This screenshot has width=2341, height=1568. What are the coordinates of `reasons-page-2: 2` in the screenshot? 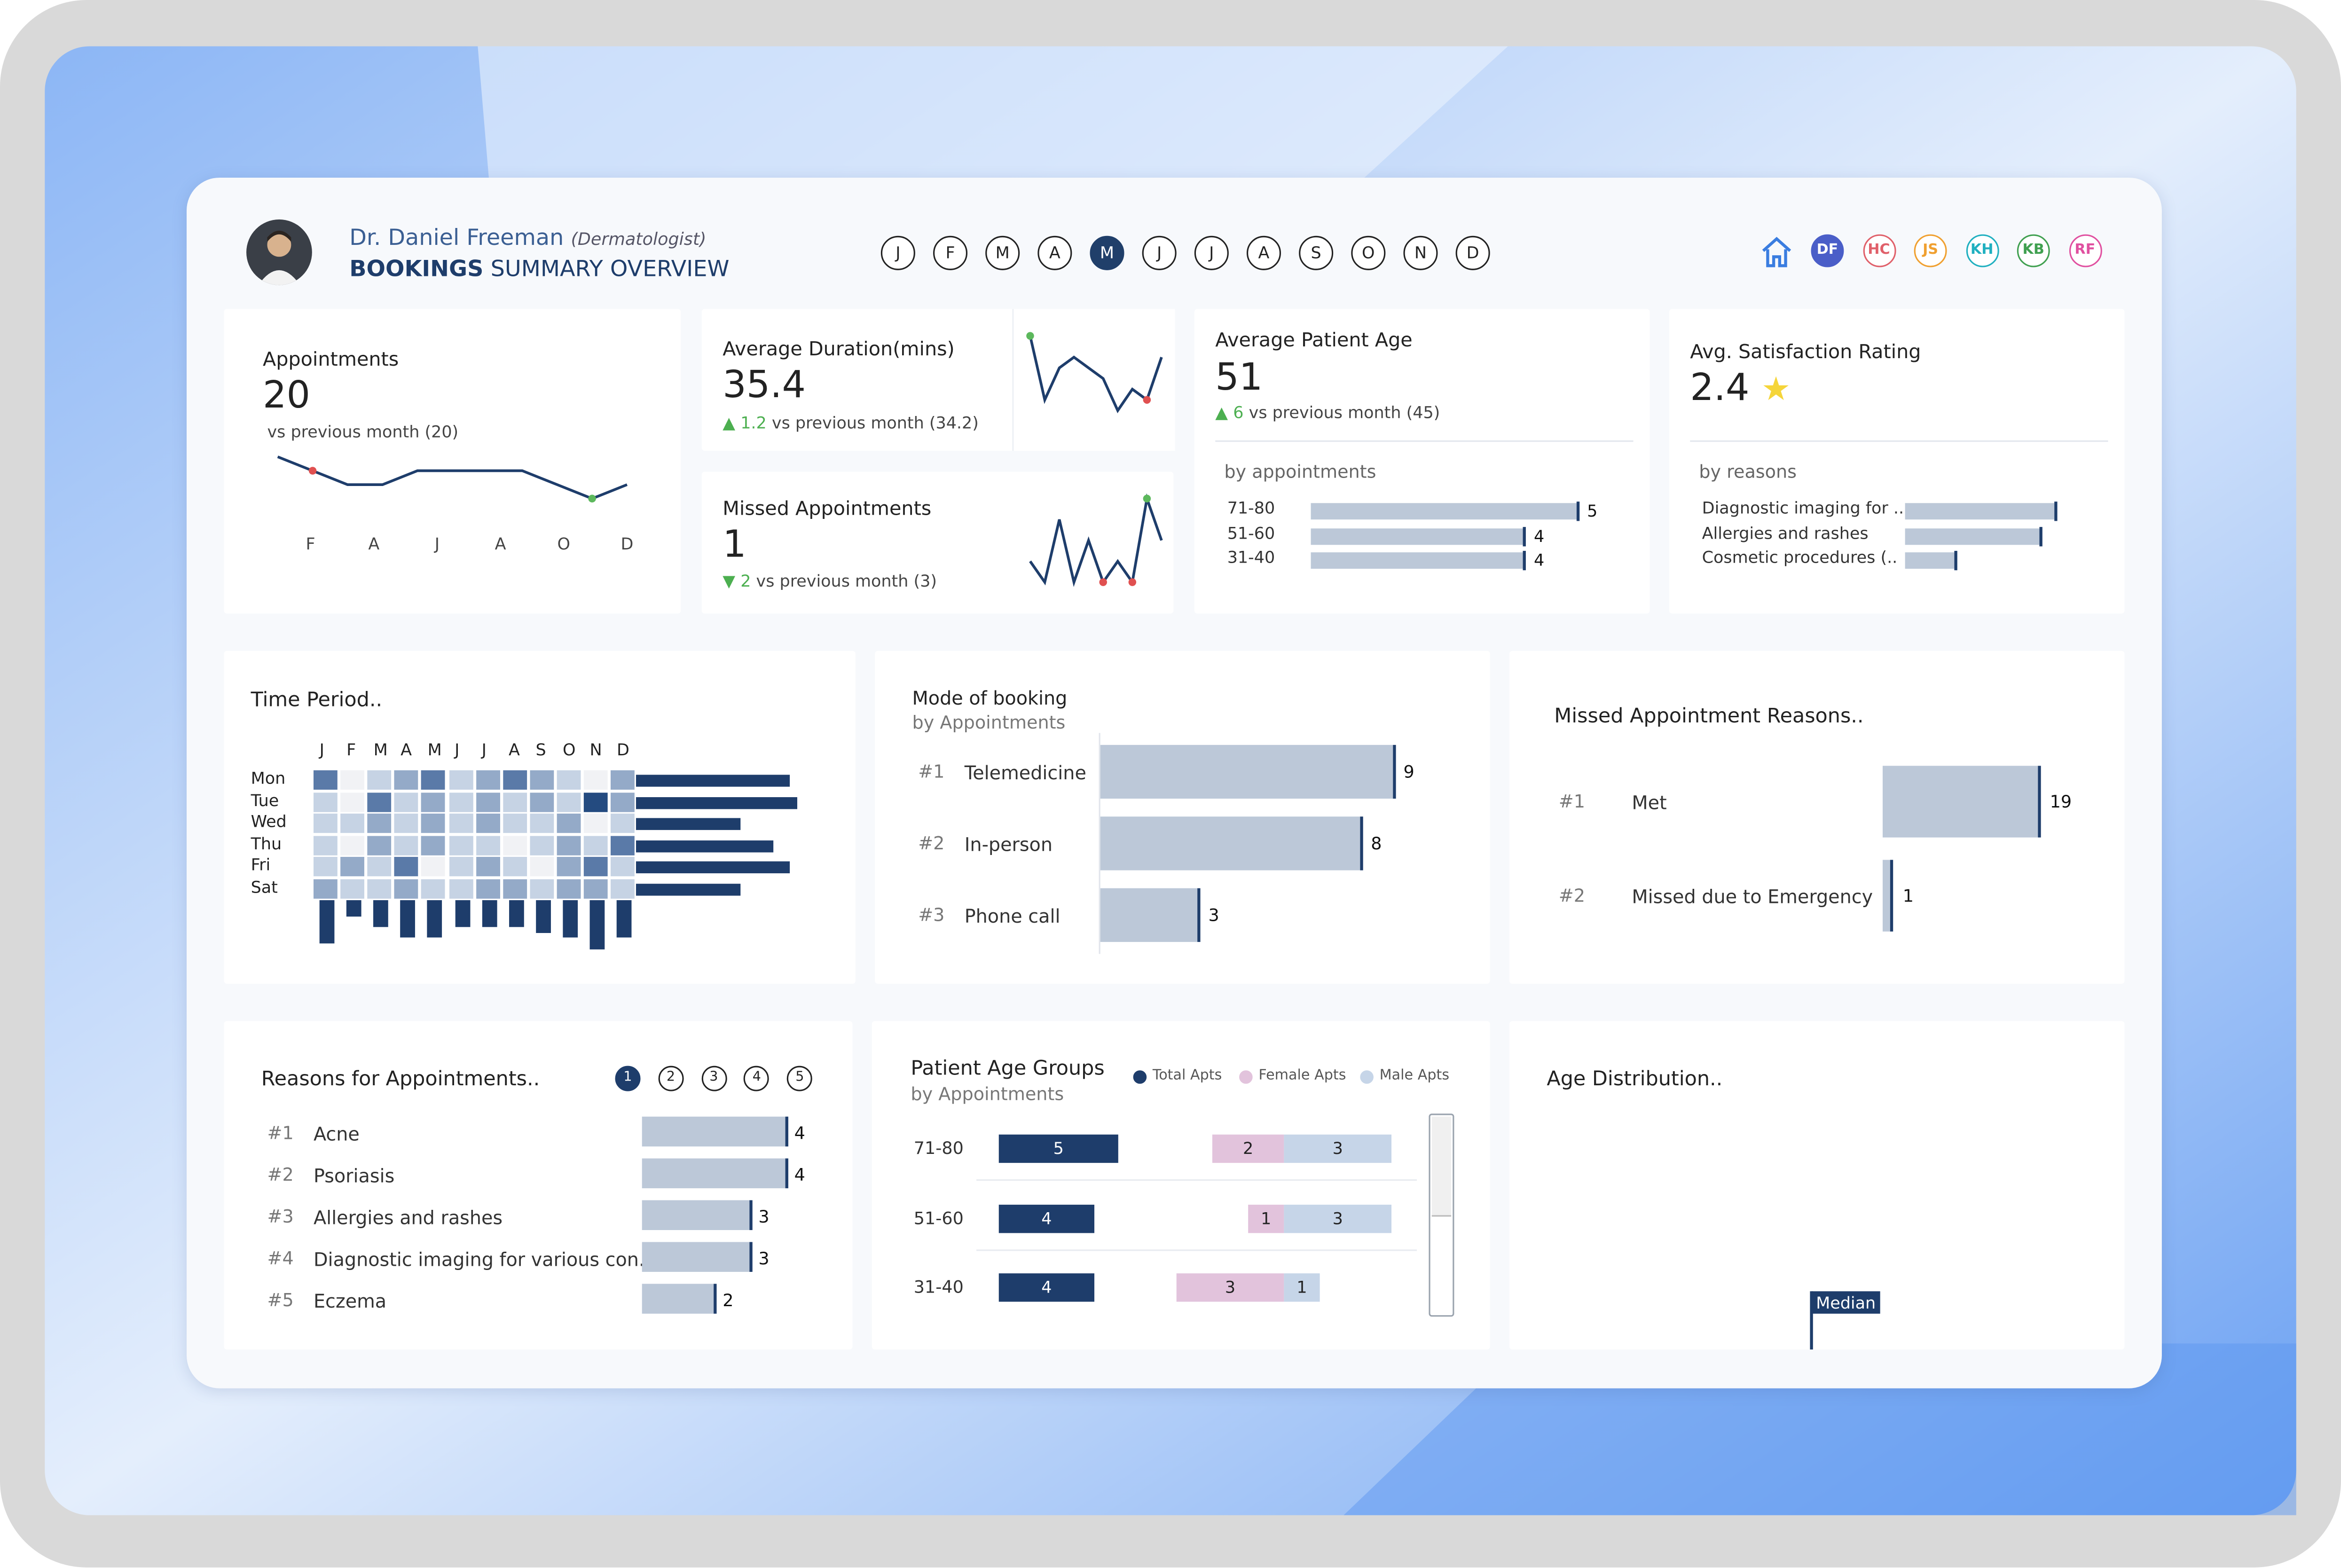 It's located at (670, 1078).